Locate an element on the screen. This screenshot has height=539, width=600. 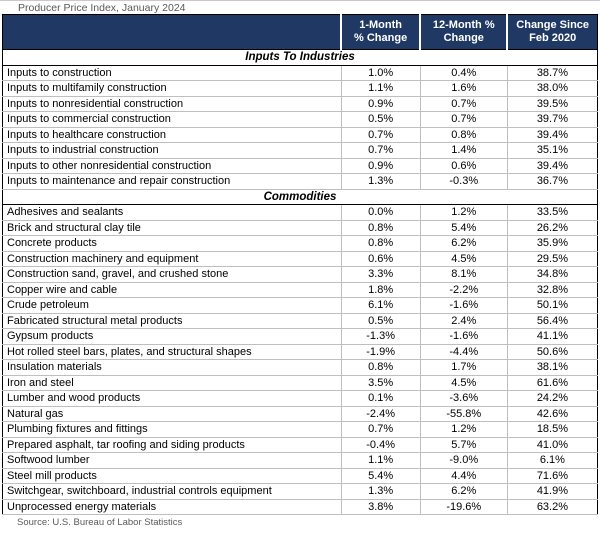
value-cell: -2.2% is located at coordinates (464, 290).